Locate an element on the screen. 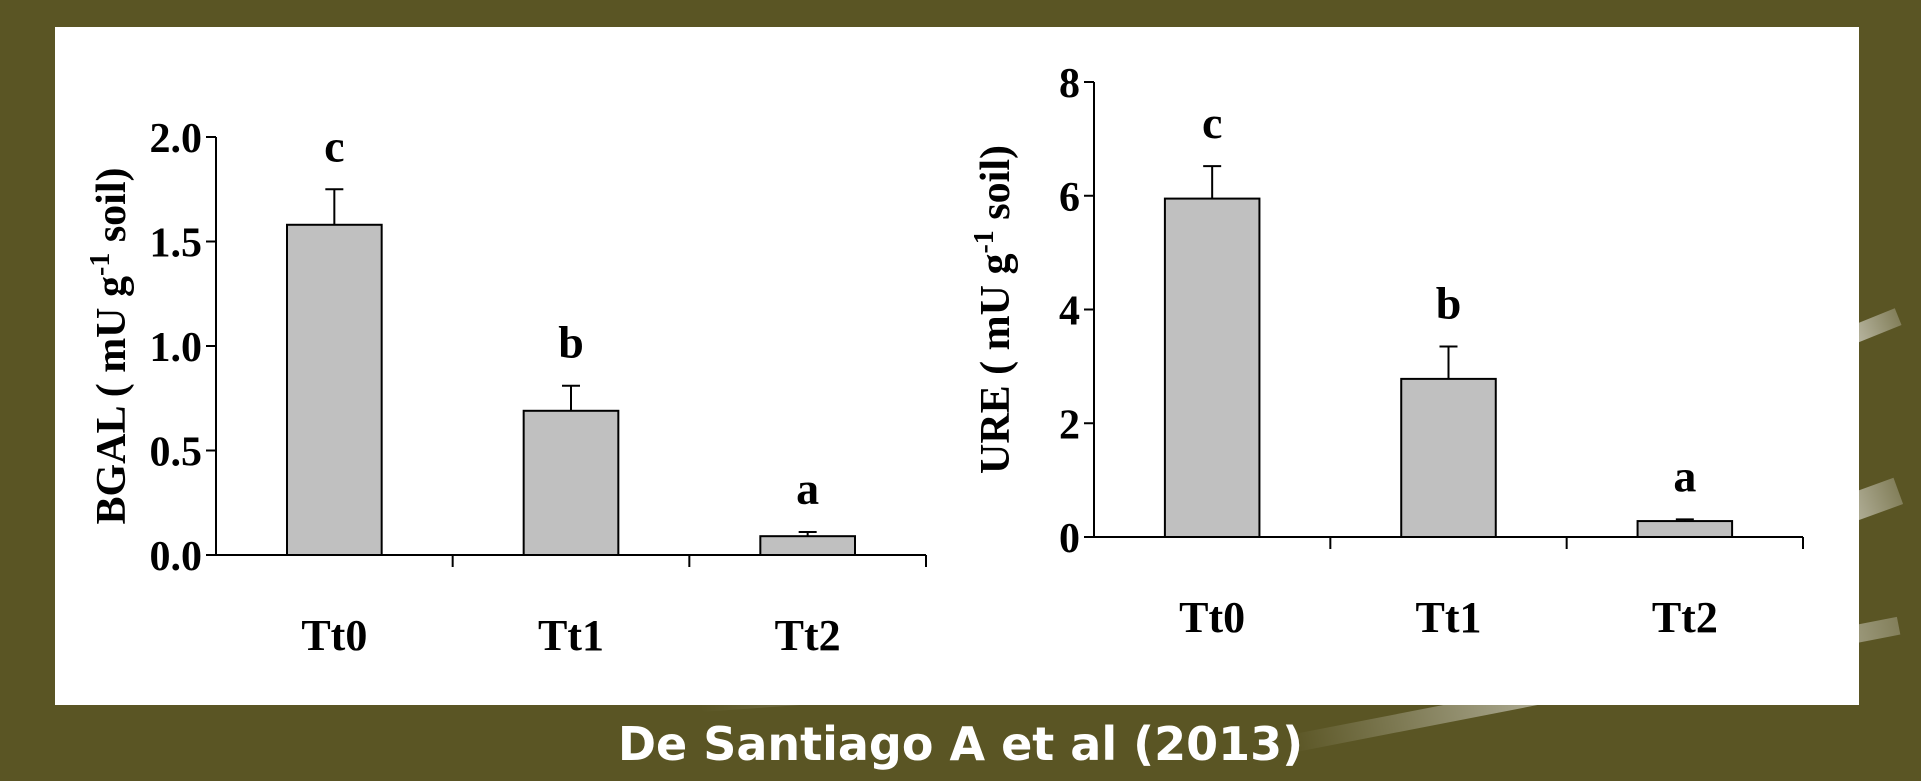  y-tick-label: 0 is located at coordinates (1069, 539).